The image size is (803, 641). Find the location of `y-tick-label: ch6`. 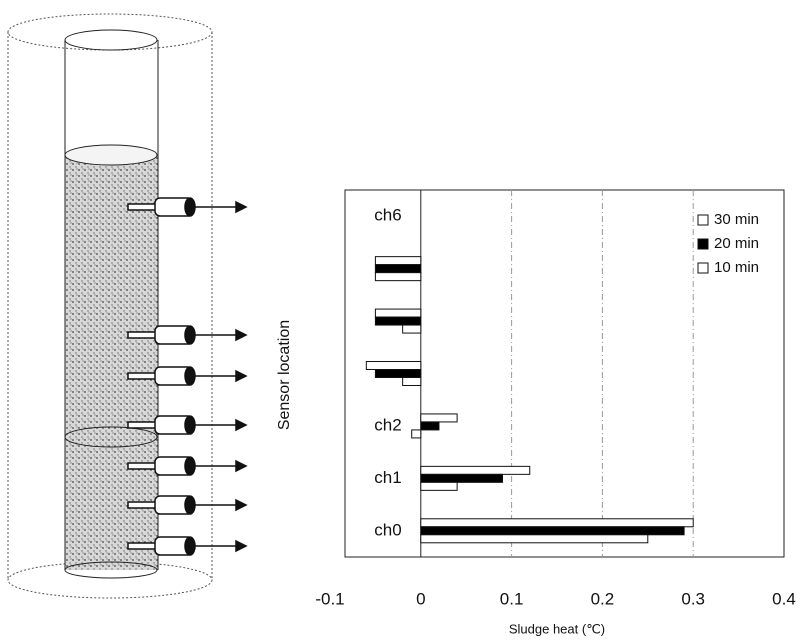

y-tick-label: ch6 is located at coordinates (387, 215).